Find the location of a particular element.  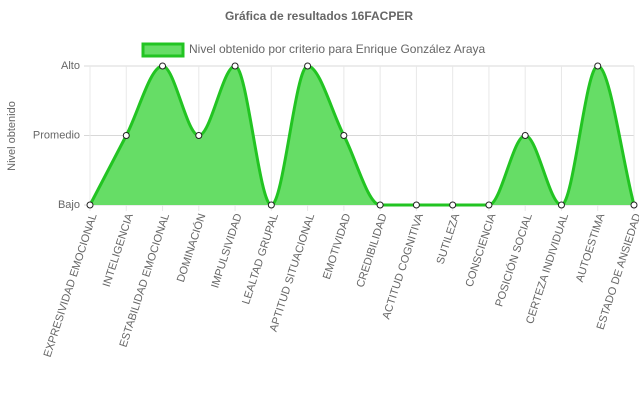

x-tick-label: AUTOESTIMA is located at coordinates (591, 247).